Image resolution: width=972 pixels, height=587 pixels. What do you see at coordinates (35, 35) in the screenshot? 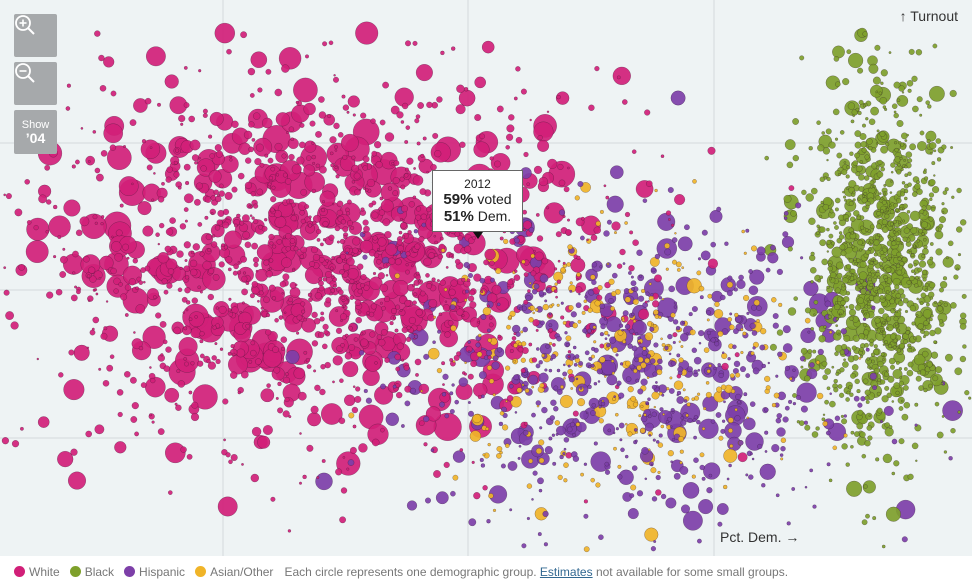
I see `zoom-in-button` at bounding box center [35, 35].